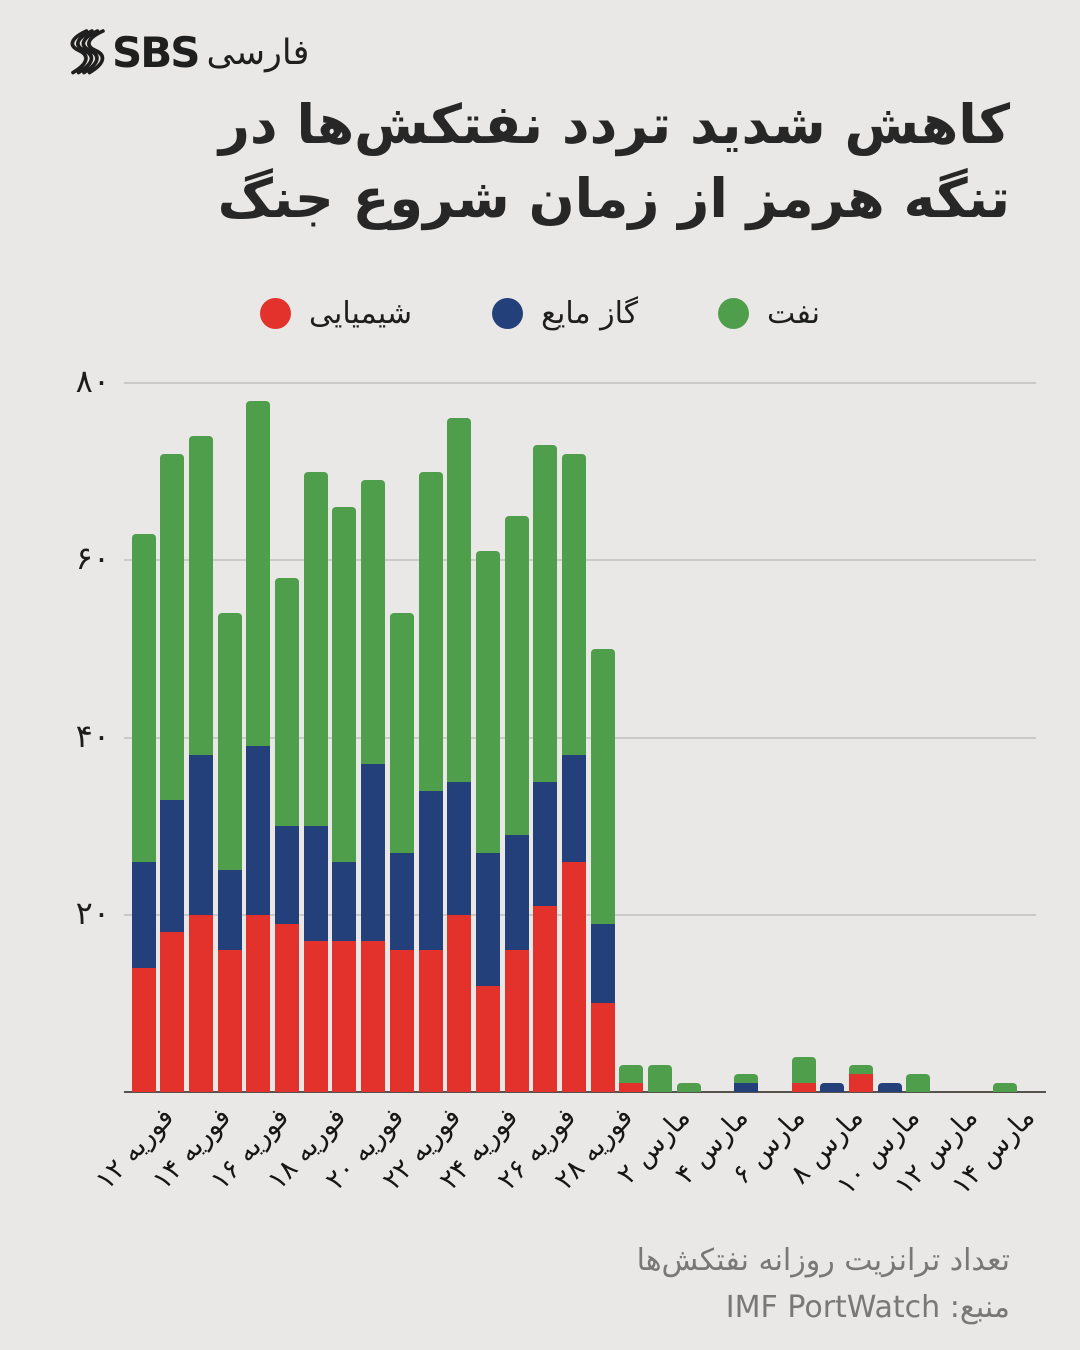 This screenshot has height=1350, width=1080. What do you see at coordinates (87, 51) in the screenshot?
I see `sbs-mercator-icon` at bounding box center [87, 51].